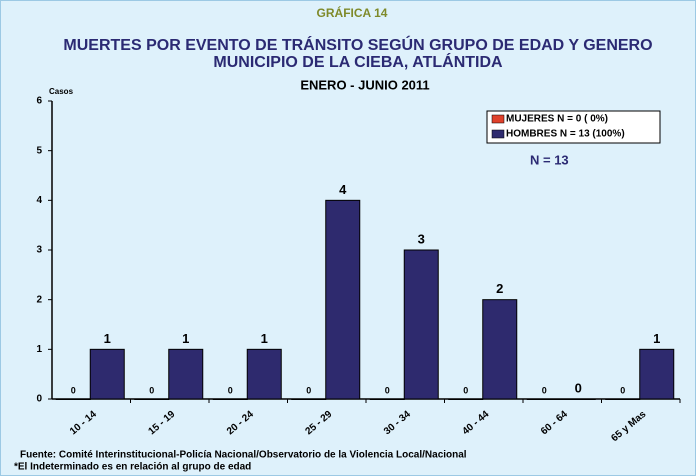 The width and height of the screenshot is (696, 476). Describe the element at coordinates (358, 61) in the screenshot. I see `chart-title: MUNICIPIO DE LA CIEBA, ATLÁNTIDA` at that location.